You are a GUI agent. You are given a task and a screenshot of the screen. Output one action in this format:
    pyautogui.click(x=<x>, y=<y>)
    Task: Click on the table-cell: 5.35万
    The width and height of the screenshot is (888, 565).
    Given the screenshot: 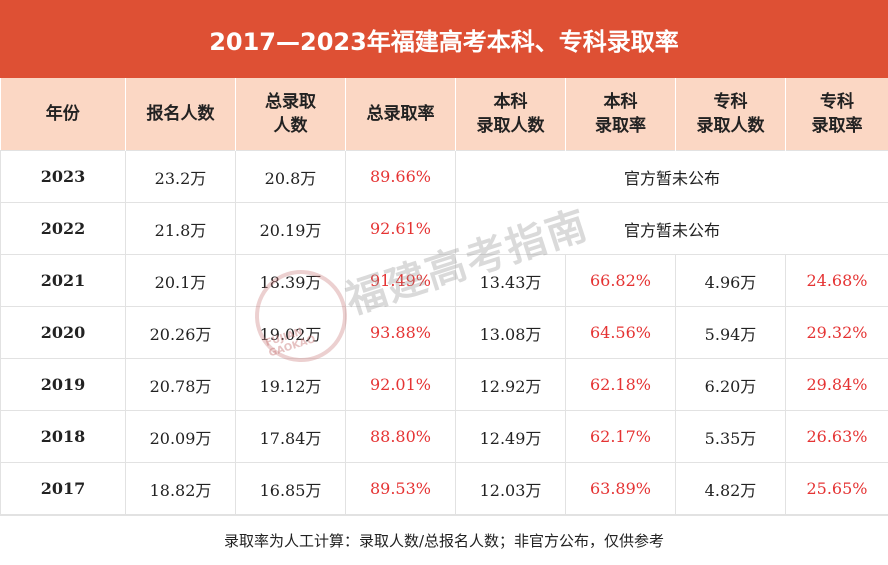 What is the action you would take?
    pyautogui.click(x=731, y=437)
    